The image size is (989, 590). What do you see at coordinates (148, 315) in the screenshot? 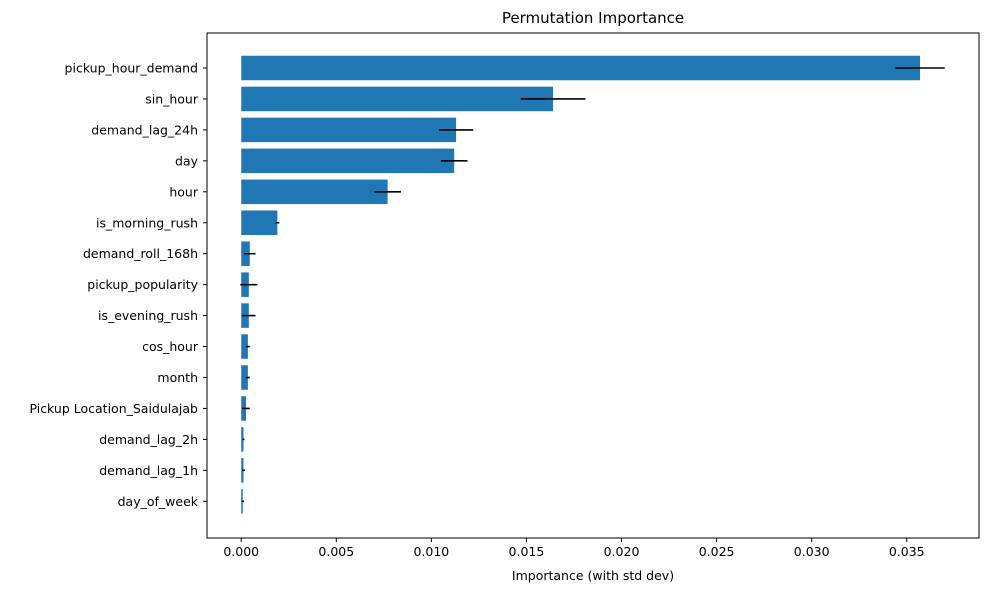
I see `y-tick-label: is_evening_rush` at bounding box center [148, 315].